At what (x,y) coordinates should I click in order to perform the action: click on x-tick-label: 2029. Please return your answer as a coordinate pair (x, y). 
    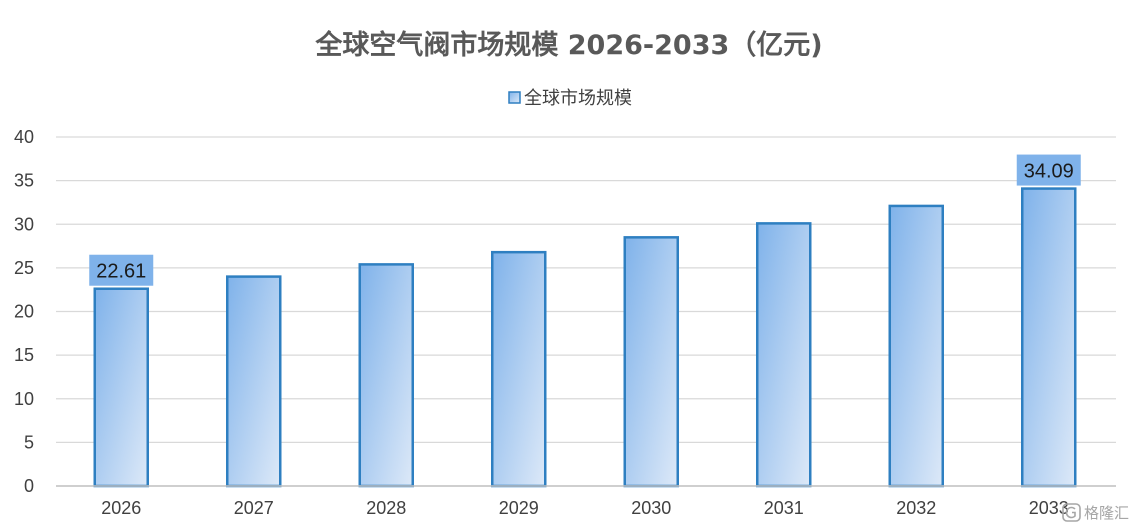
    Looking at the image, I should click on (519, 508).